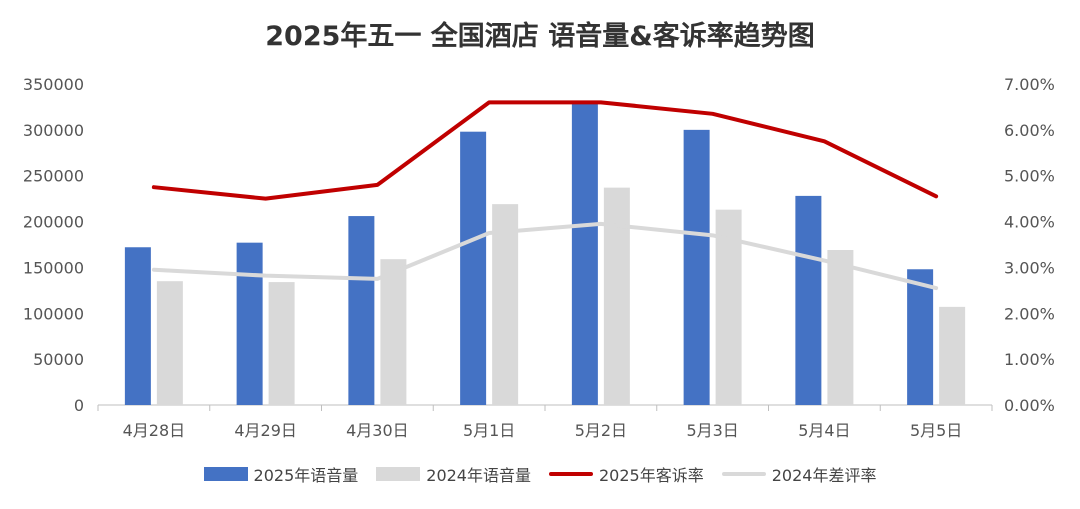 The height and width of the screenshot is (509, 1080). Describe the element at coordinates (53, 84) in the screenshot. I see `y-left-tick-label: 350000` at that location.